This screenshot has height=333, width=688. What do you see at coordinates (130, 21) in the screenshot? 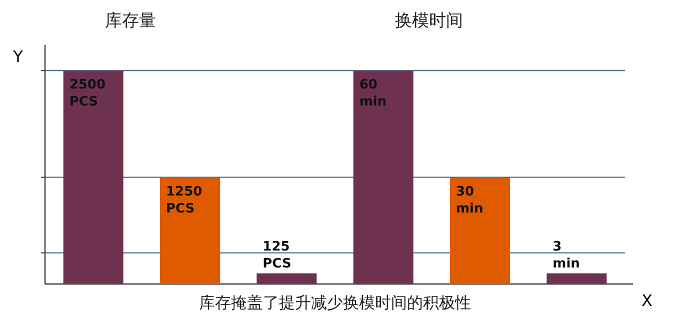
I see `chart-title: 库存量` at bounding box center [130, 21].